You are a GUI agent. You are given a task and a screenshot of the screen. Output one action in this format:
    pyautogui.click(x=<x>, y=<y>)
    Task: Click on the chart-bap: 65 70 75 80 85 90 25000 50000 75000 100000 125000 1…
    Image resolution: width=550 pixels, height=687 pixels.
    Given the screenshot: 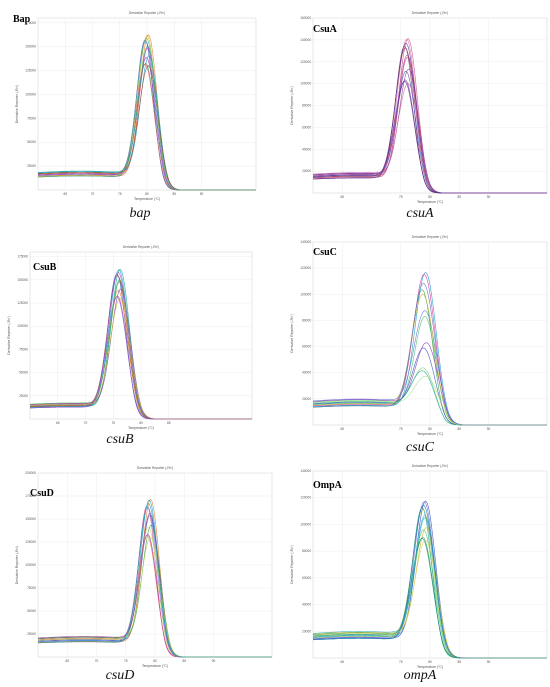 What is the action you would take?
    pyautogui.click(x=135, y=106)
    